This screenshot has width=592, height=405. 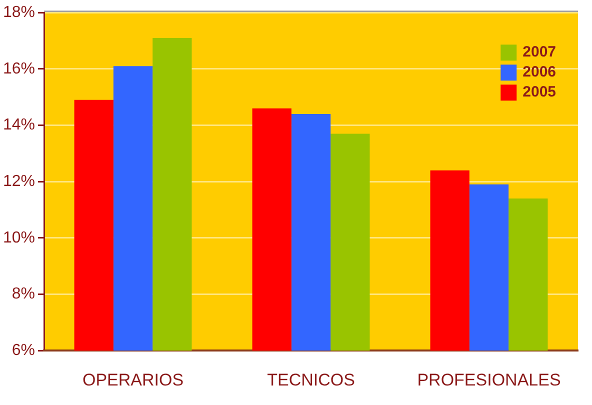 I want to click on x-tick-label: TECNICOS, so click(x=311, y=380).